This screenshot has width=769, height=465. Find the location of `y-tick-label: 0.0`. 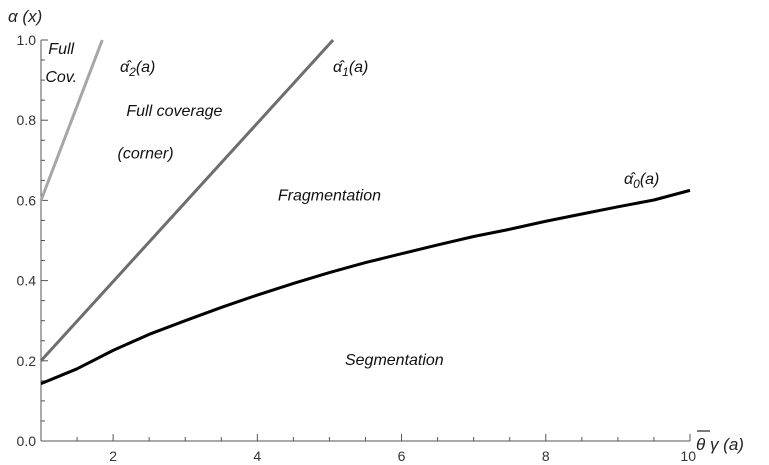

y-tick-label: 0.0 is located at coordinates (27, 441).